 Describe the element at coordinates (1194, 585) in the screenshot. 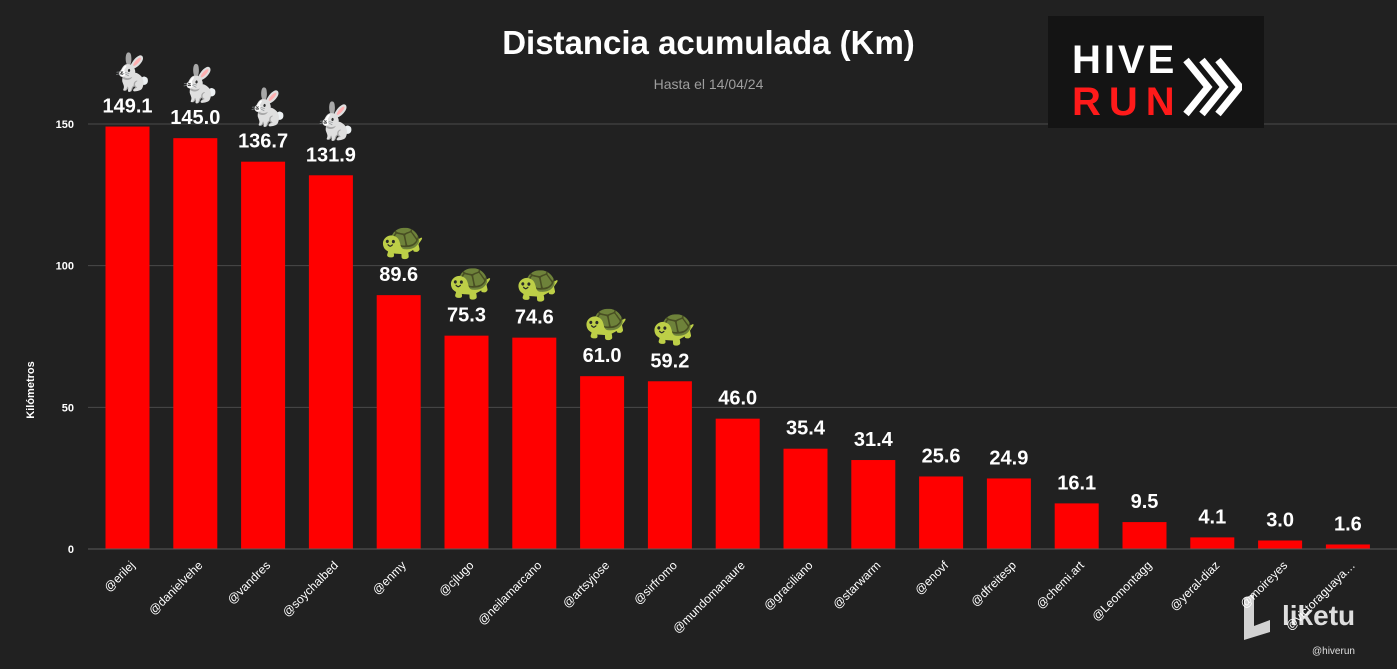

I see `x-tick-label: @yeral-diaz` at that location.